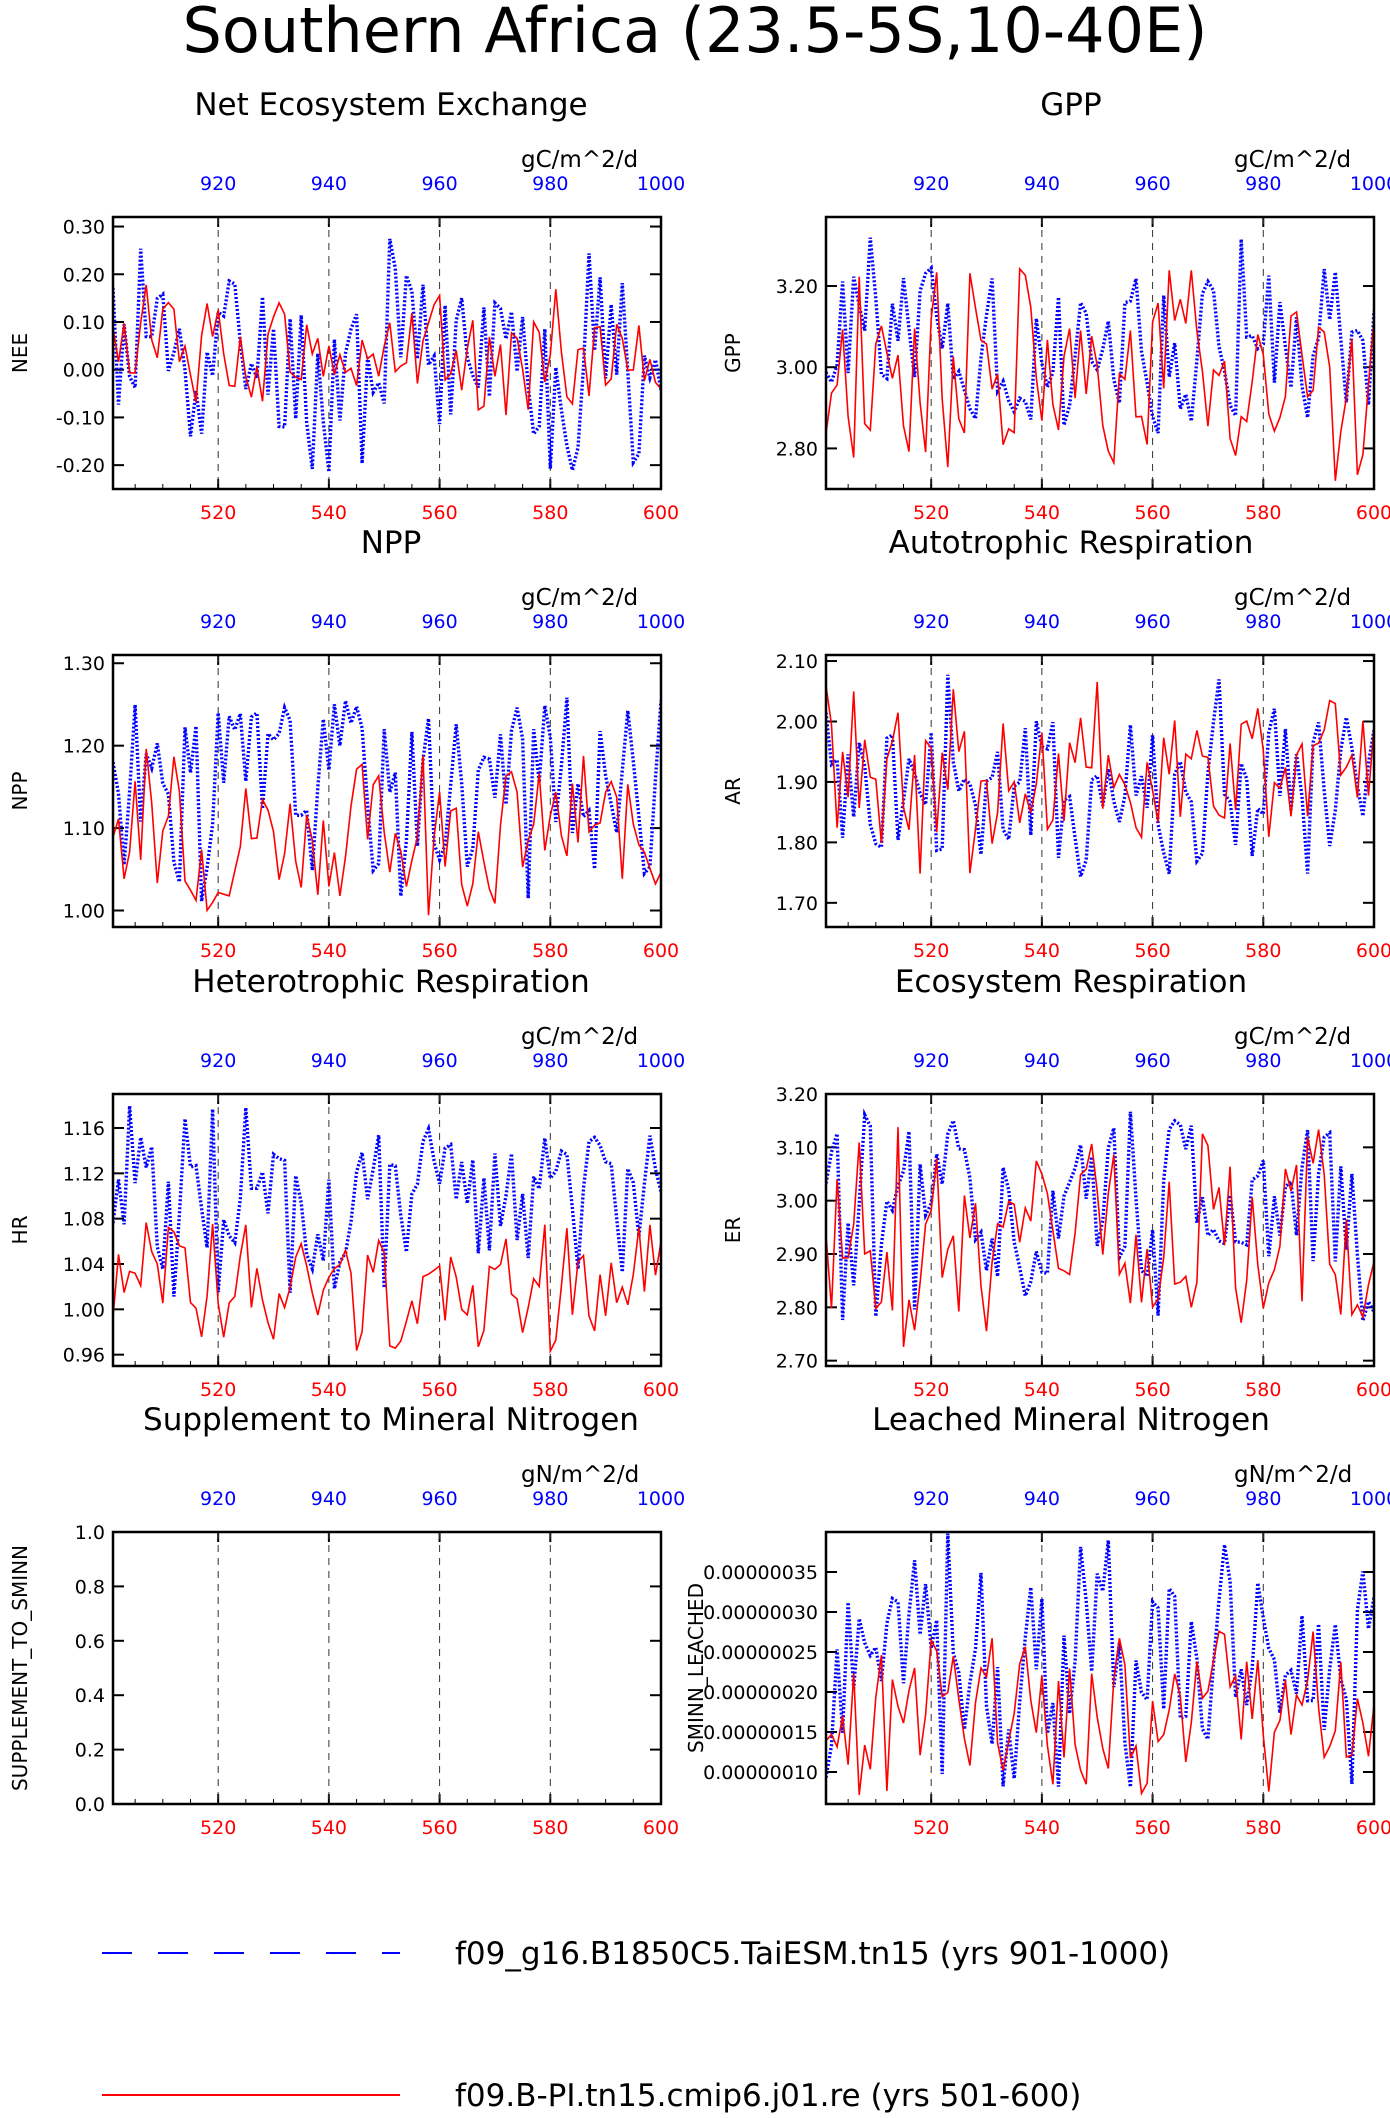  Describe the element at coordinates (20, 1229) in the screenshot. I see `y-axis-label: HR` at that location.